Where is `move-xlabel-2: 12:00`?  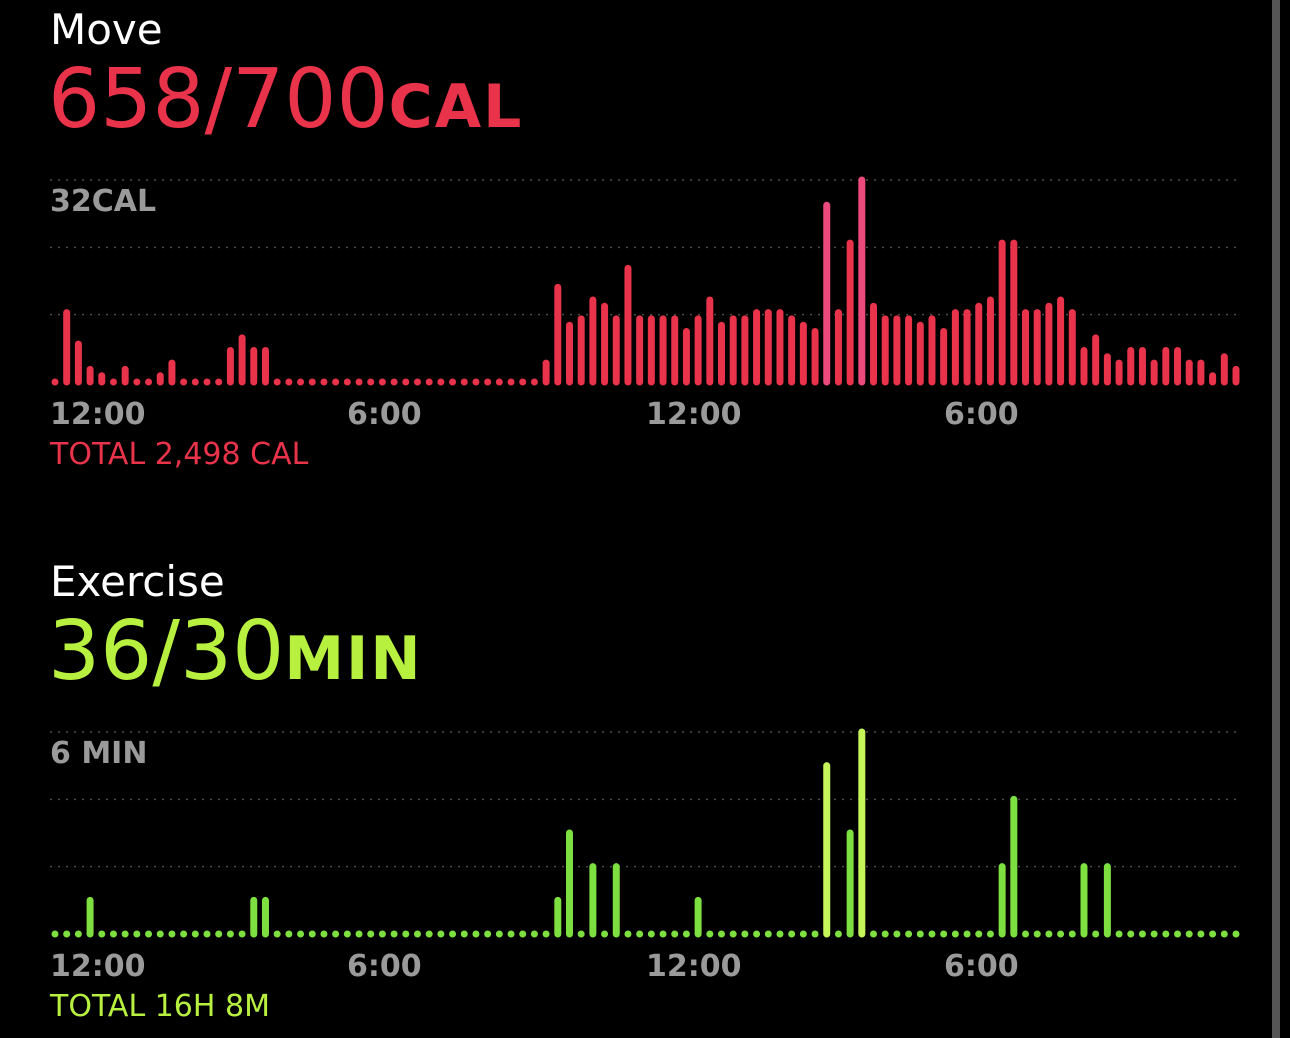 move-xlabel-2: 12:00 is located at coordinates (694, 414).